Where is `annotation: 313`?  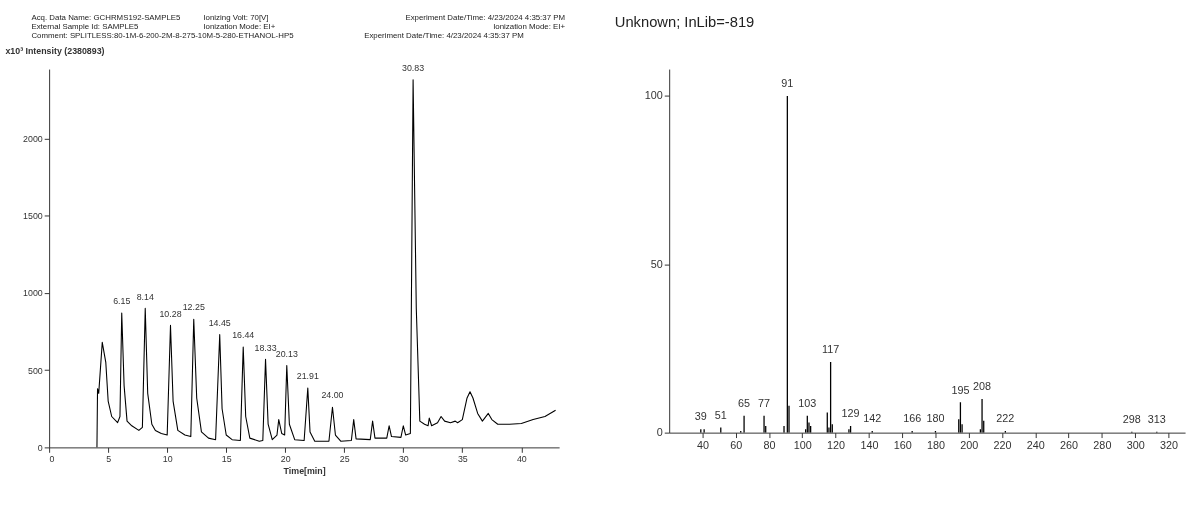
annotation: 313 is located at coordinates (1156, 418).